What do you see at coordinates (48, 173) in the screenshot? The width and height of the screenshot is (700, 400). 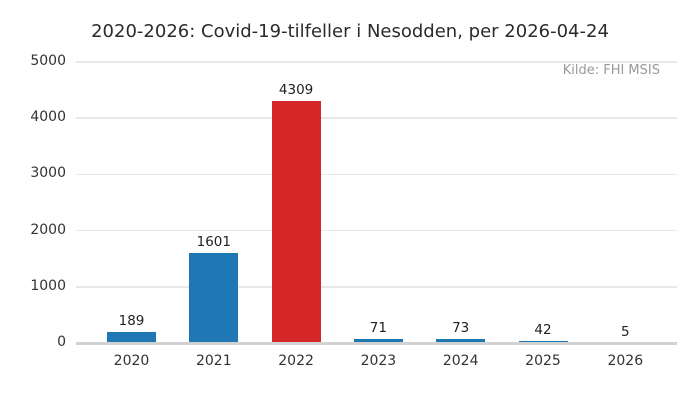 I see `y-tick-label: 3000` at bounding box center [48, 173].